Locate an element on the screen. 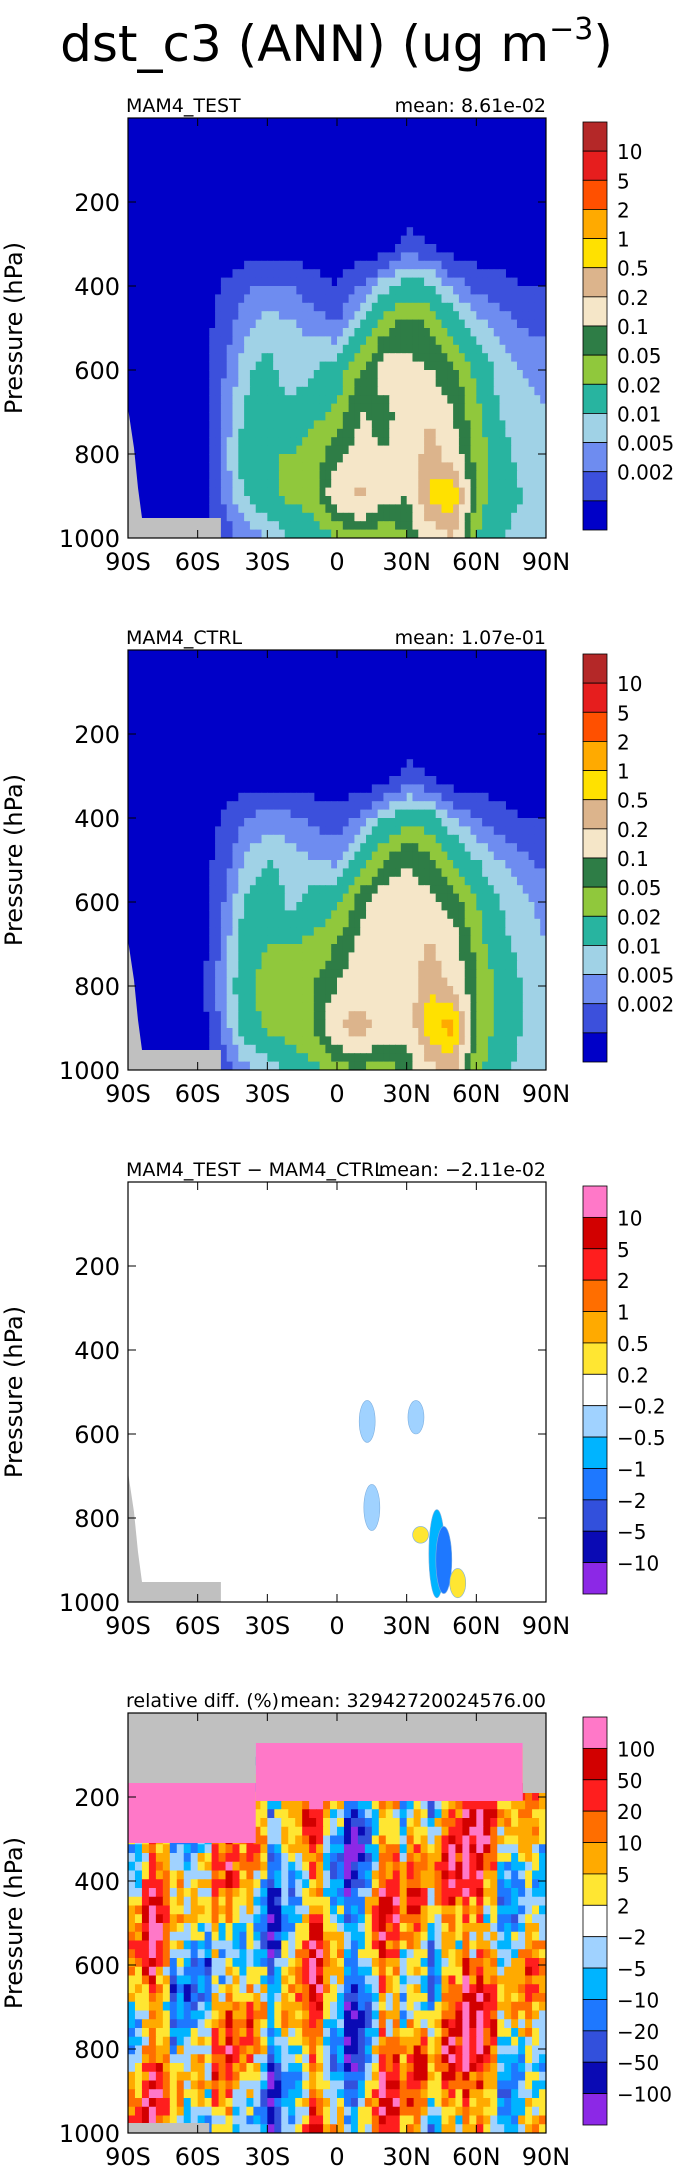 This screenshot has width=673, height=2175. figure-title: dst_c3 (ANN) (ug m−3) is located at coordinates (336, 36).